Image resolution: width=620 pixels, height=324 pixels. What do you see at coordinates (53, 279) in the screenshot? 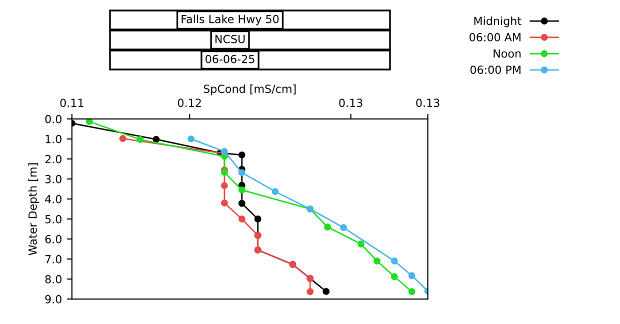
I see `y-tick-label: 8.0` at bounding box center [53, 279].